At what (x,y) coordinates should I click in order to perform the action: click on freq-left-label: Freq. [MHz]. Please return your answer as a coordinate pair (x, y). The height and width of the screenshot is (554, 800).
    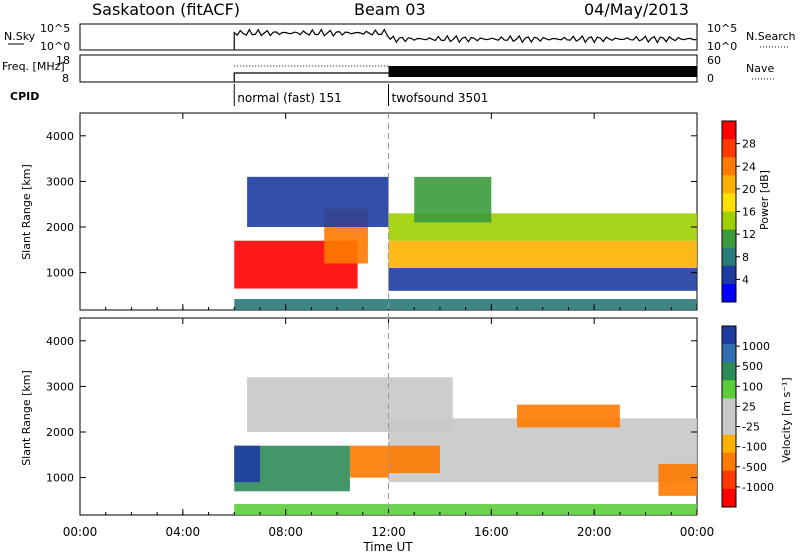
    Looking at the image, I should click on (33, 66).